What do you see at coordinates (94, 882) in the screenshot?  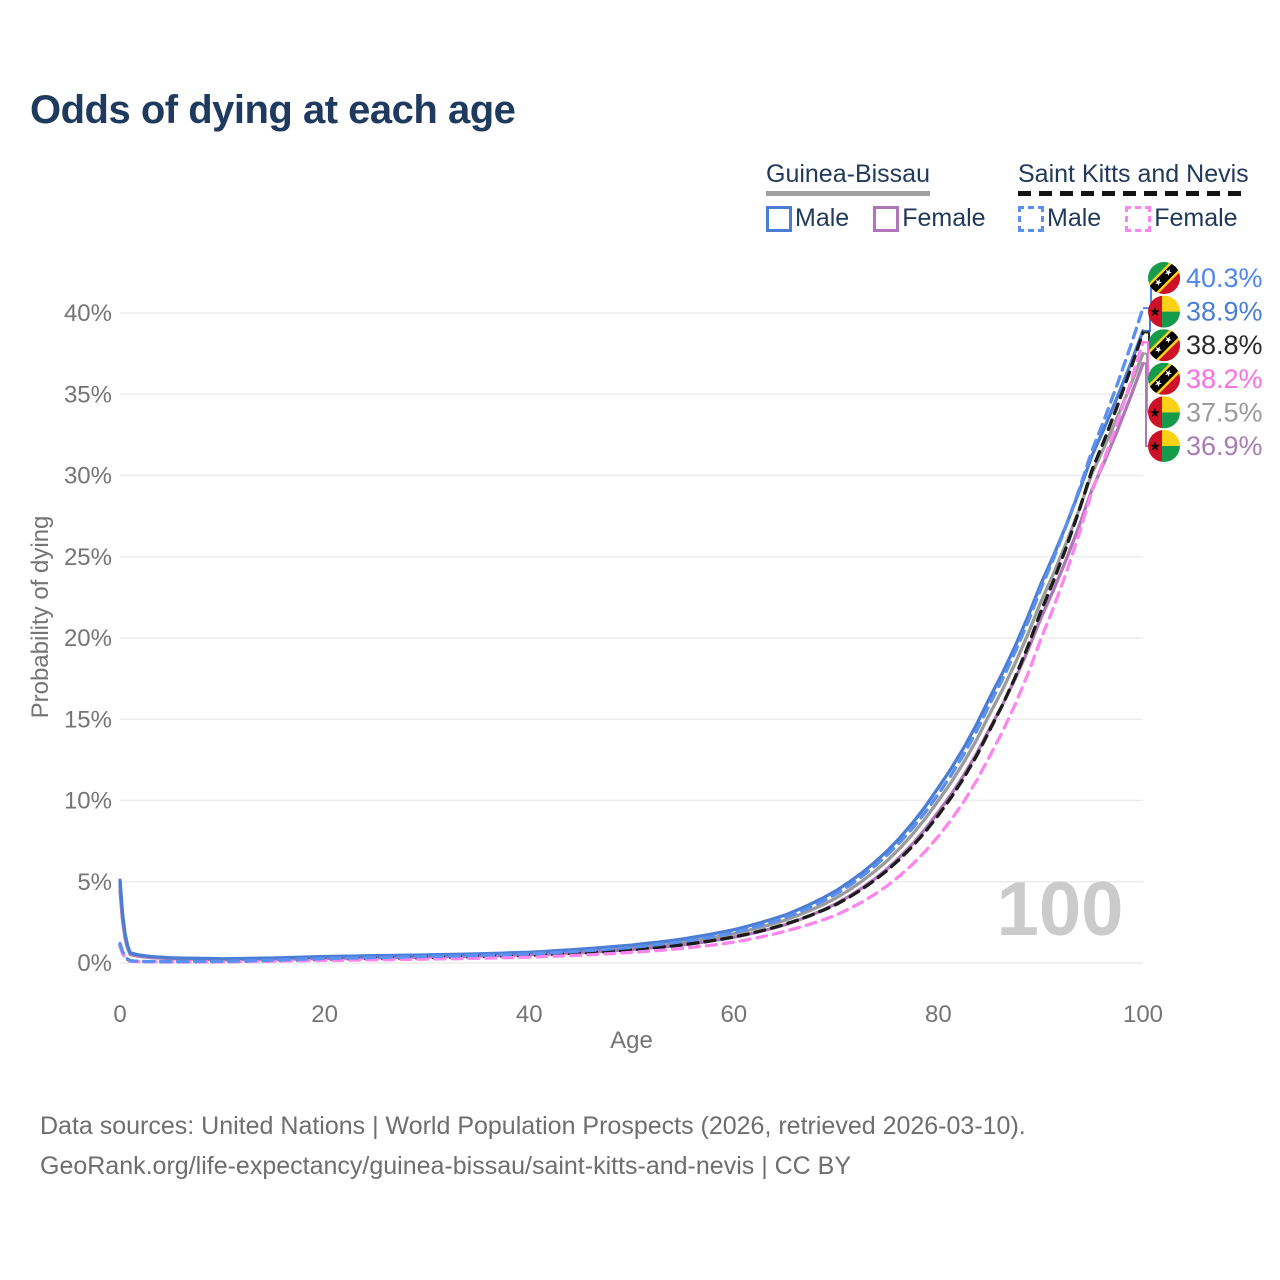 I see `y-tick-label: 5%` at bounding box center [94, 882].